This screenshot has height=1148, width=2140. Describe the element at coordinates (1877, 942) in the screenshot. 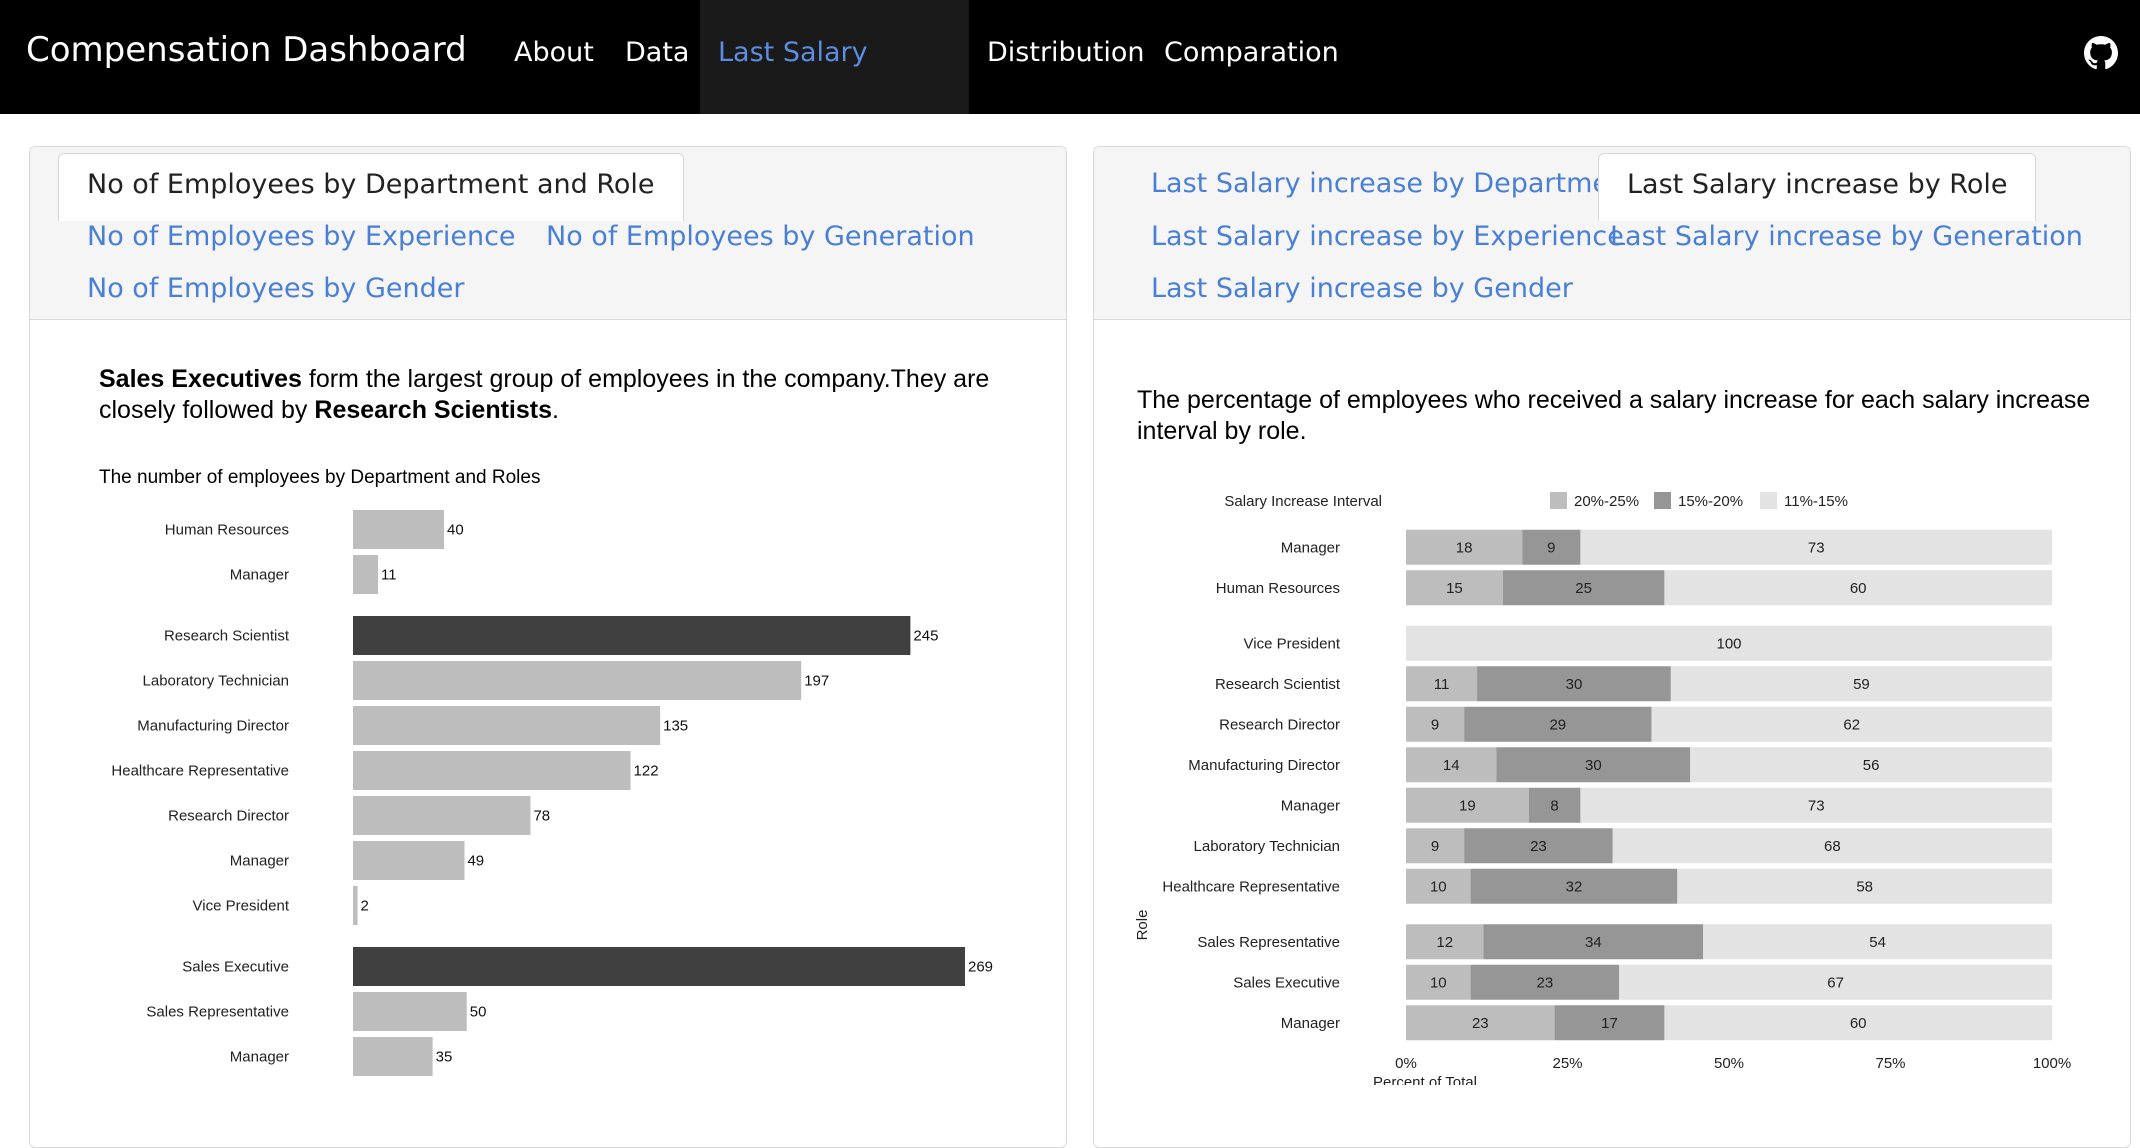

I see `segment-value: 54` at that location.